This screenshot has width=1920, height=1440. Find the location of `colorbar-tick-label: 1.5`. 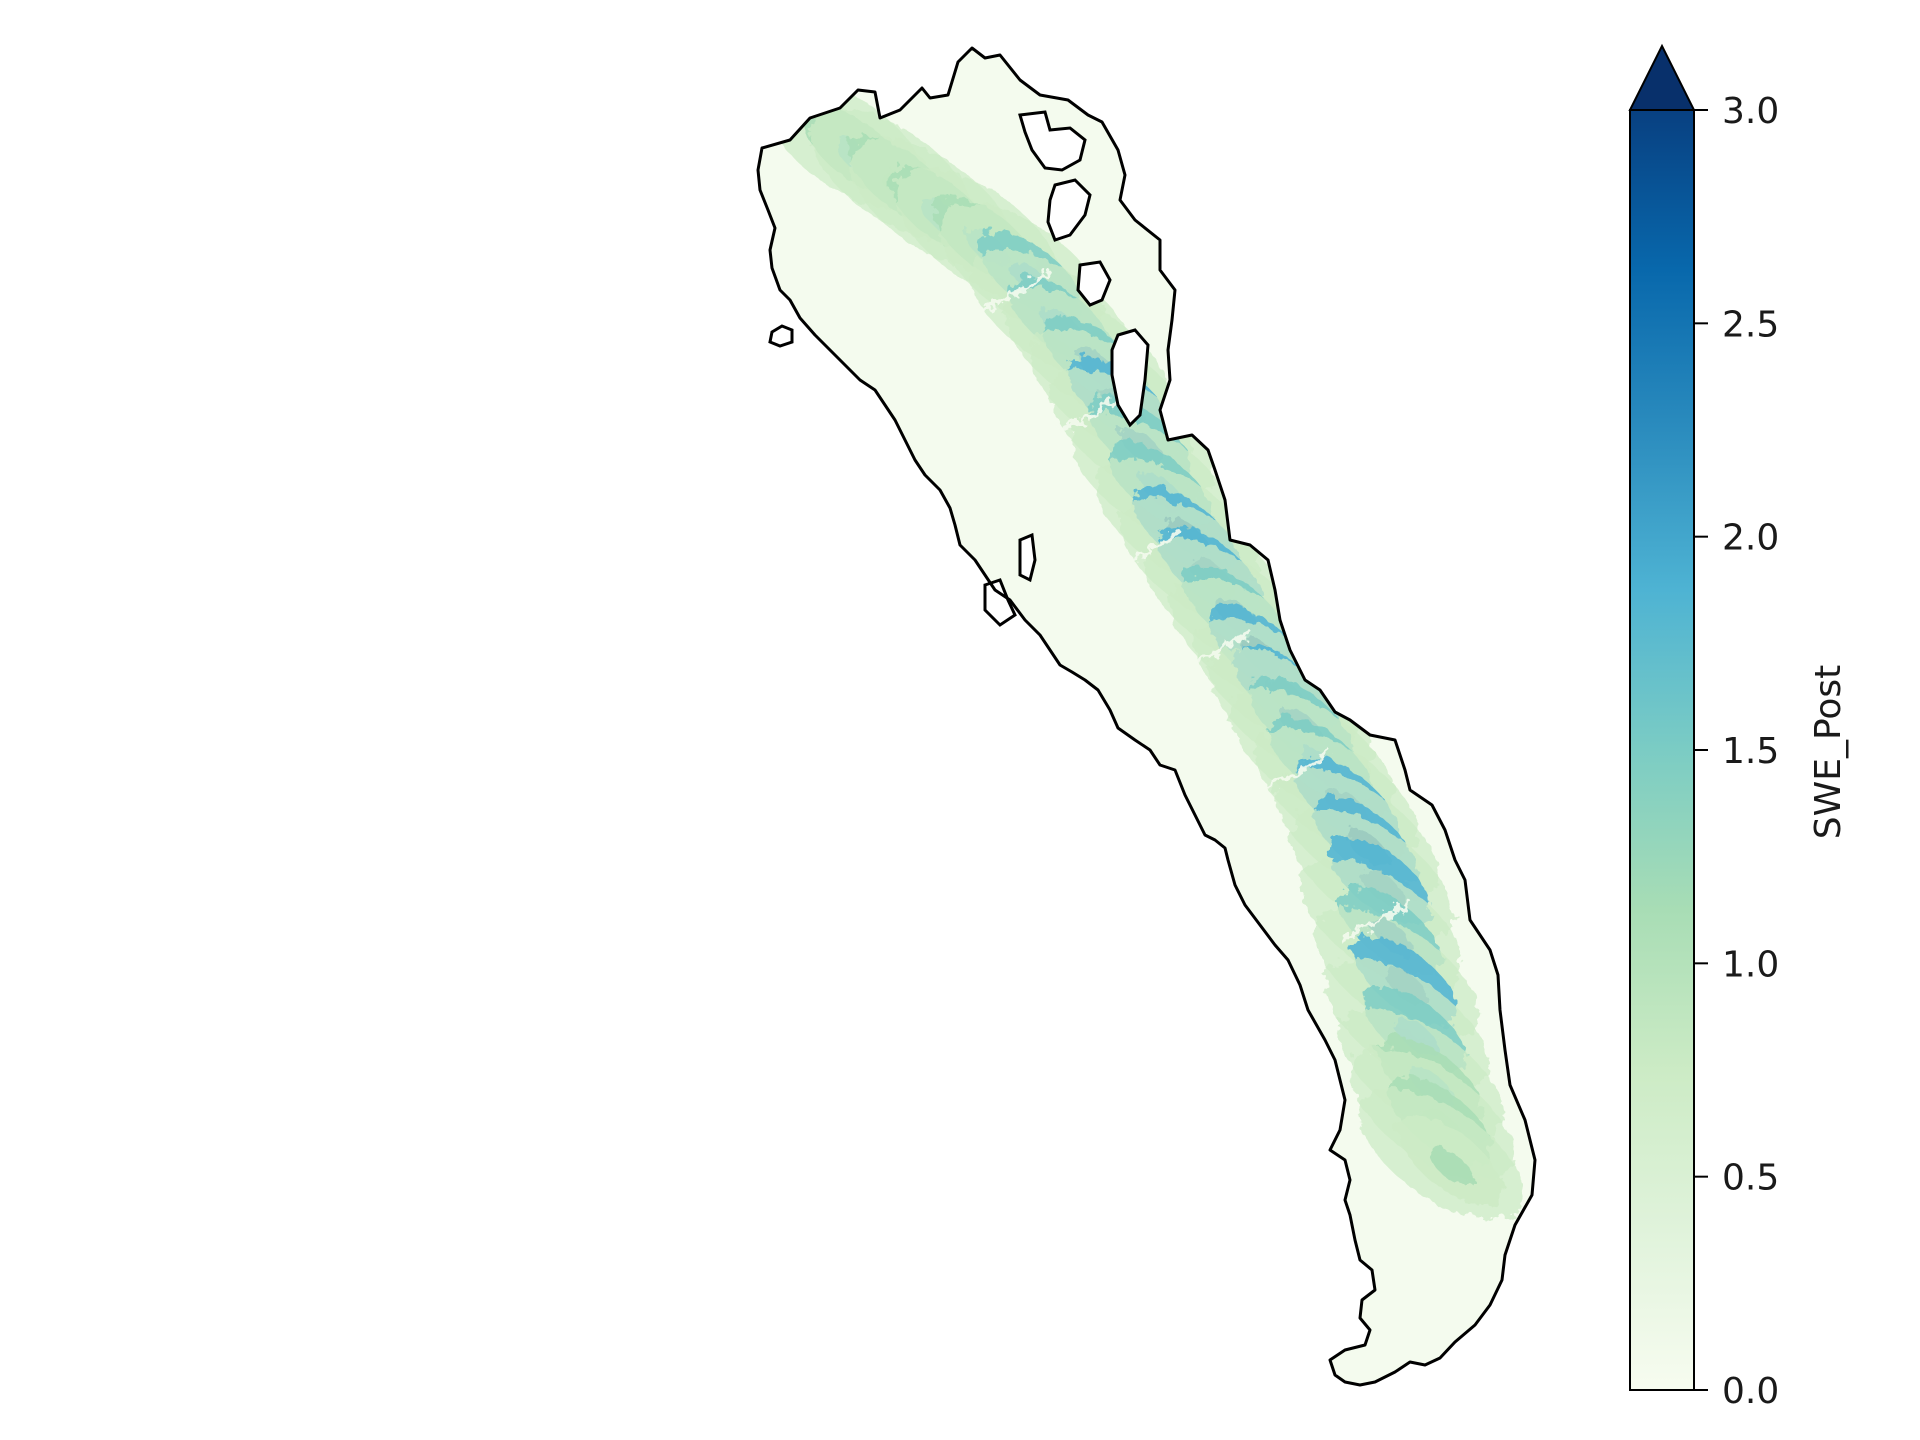

colorbar-tick-label: 1.5 is located at coordinates (1750, 751).